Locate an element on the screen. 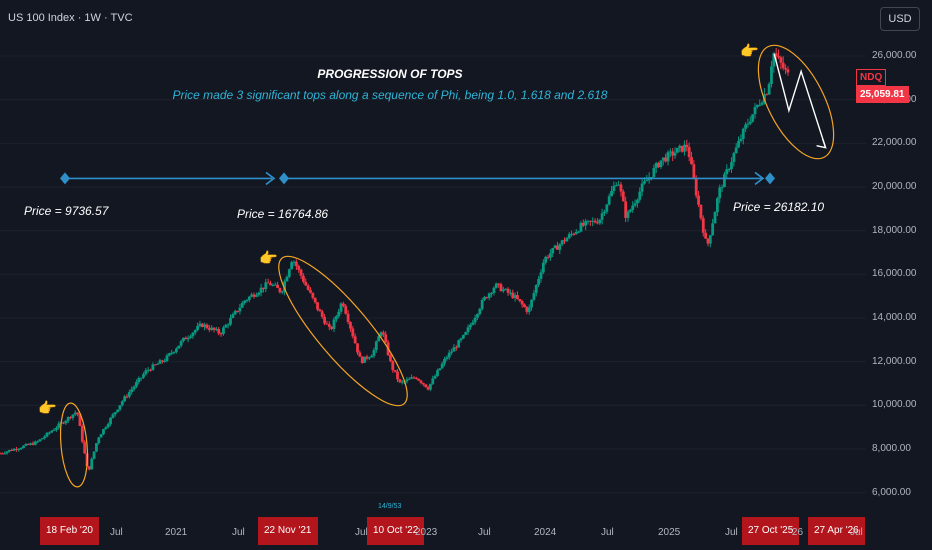 The image size is (932, 550). last-price-value: 25,059.81 is located at coordinates (882, 94).